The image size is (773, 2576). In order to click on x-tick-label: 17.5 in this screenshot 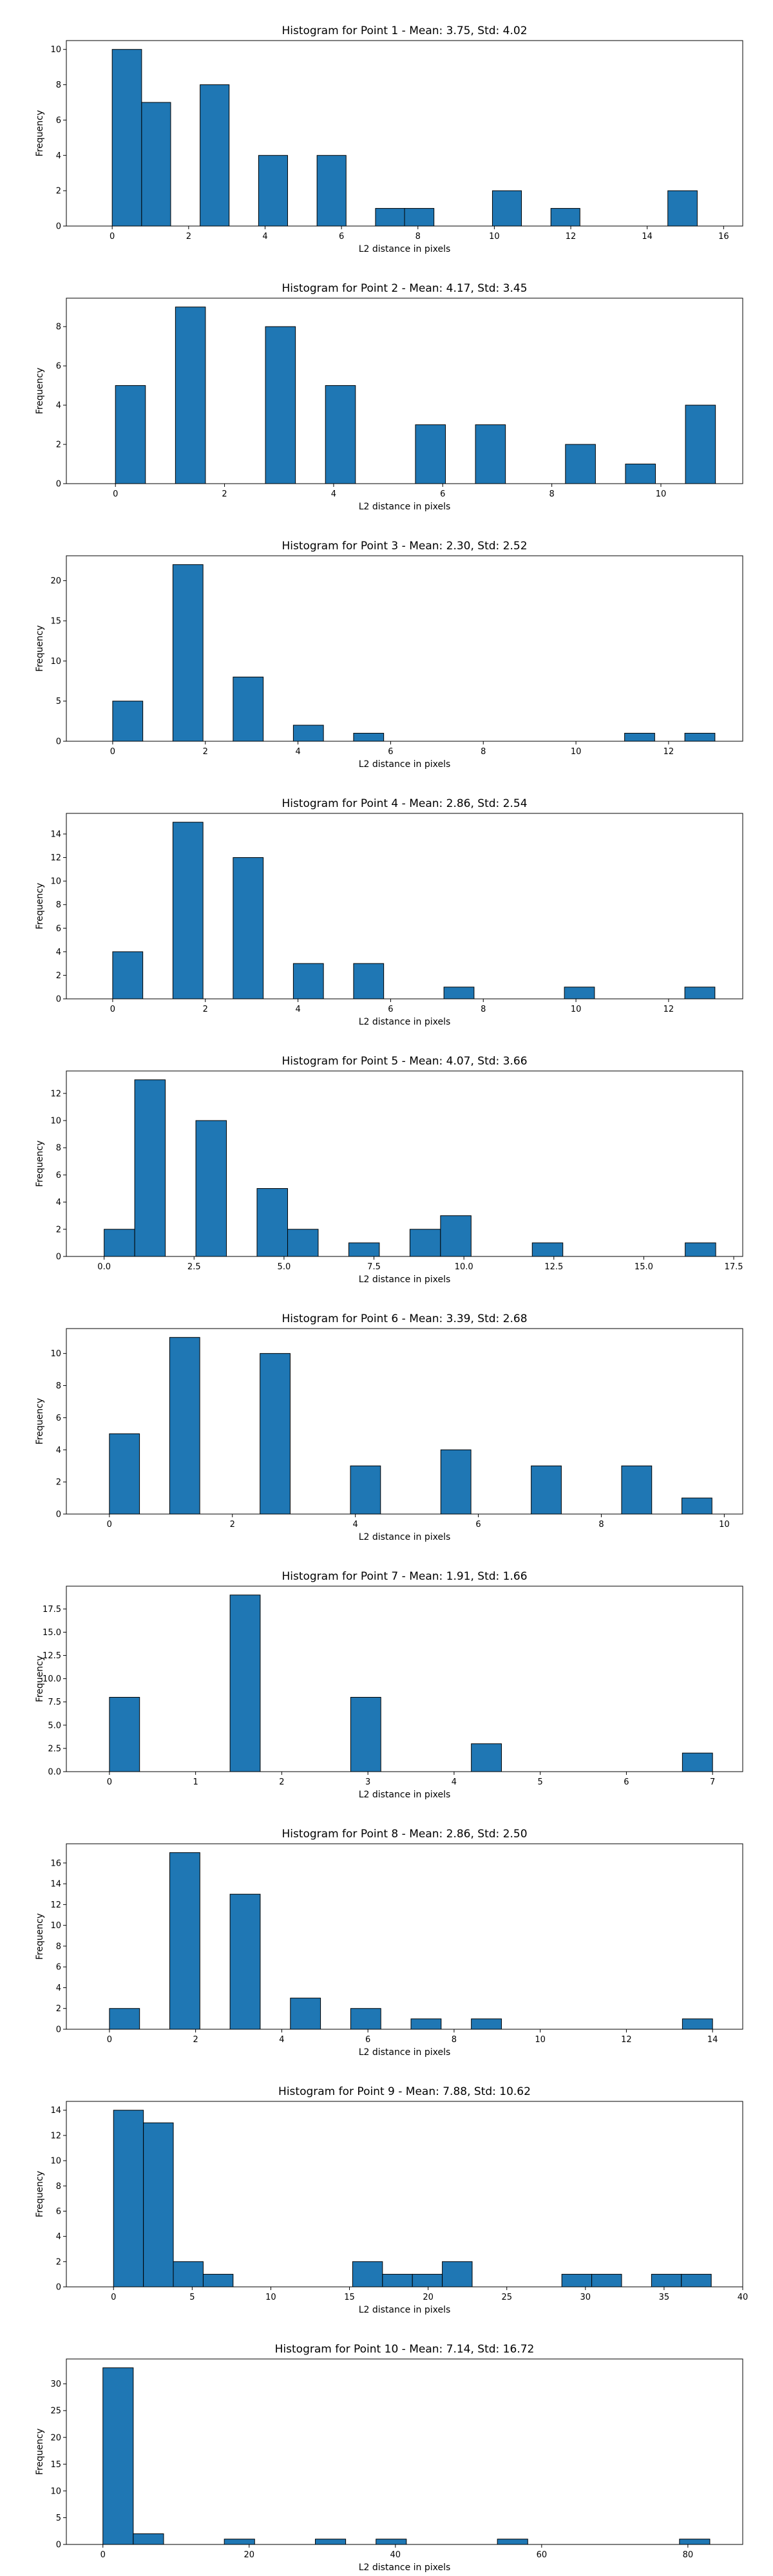, I will do `click(734, 1267)`.